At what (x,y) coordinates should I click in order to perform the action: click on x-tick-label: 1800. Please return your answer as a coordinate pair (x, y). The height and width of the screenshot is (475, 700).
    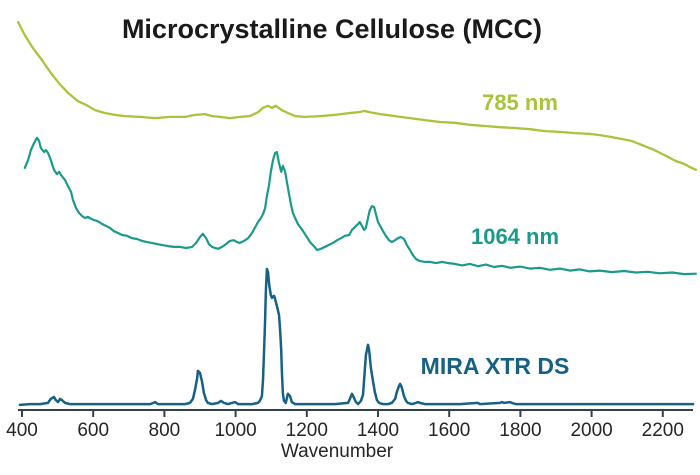
    Looking at the image, I should click on (520, 430).